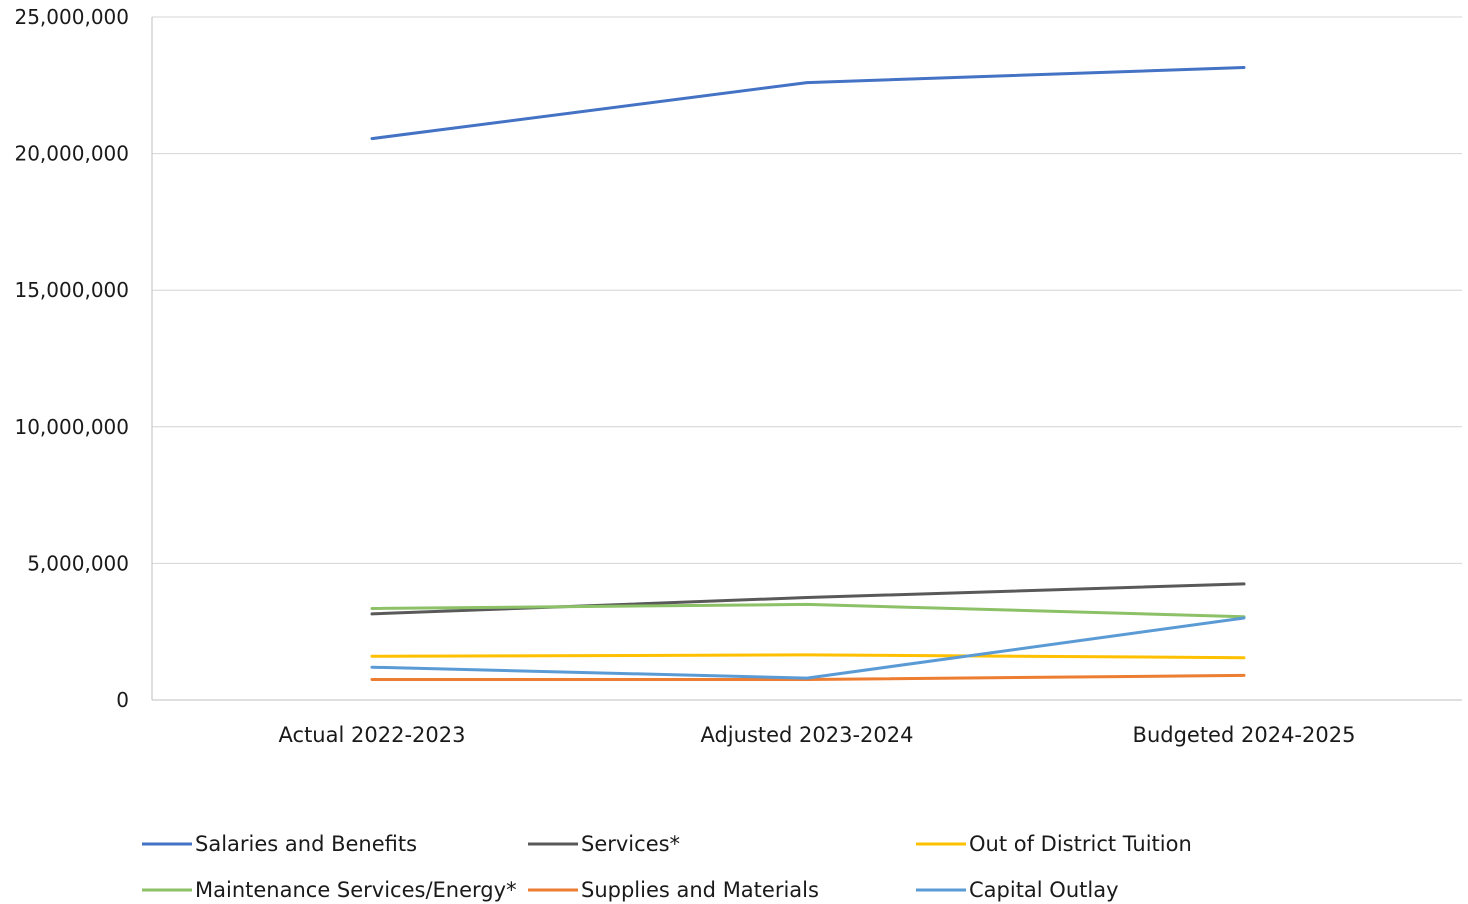 The height and width of the screenshot is (904, 1468). What do you see at coordinates (630, 844) in the screenshot?
I see `legend-label: Services*` at bounding box center [630, 844].